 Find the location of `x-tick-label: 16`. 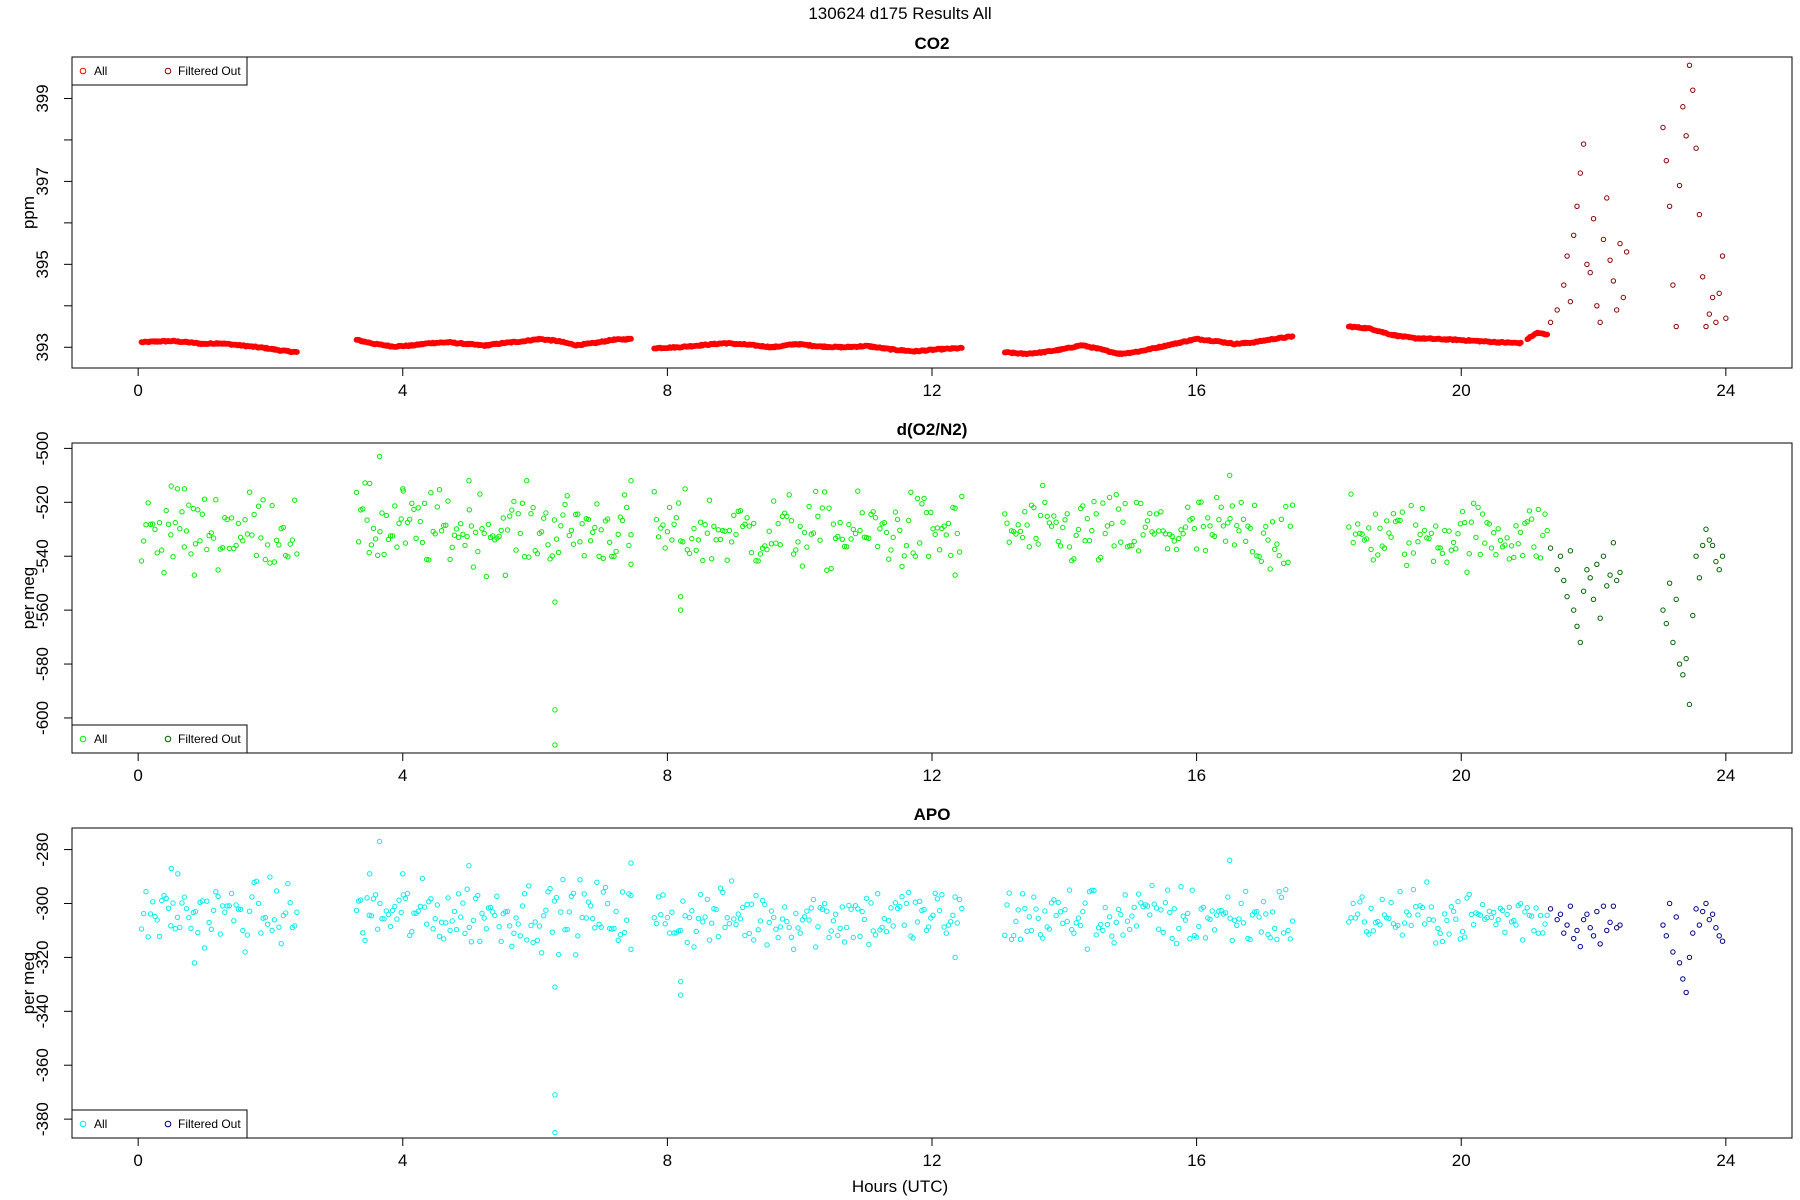

x-tick-label: 16 is located at coordinates (1196, 1160).